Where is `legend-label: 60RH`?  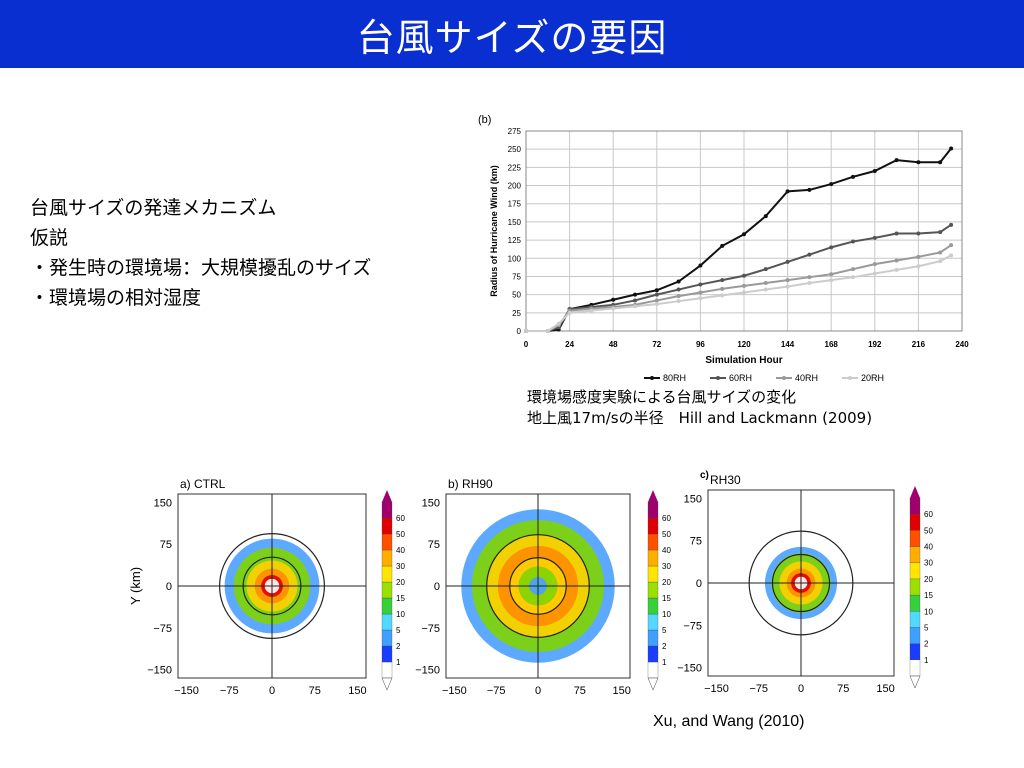 legend-label: 60RH is located at coordinates (740, 378).